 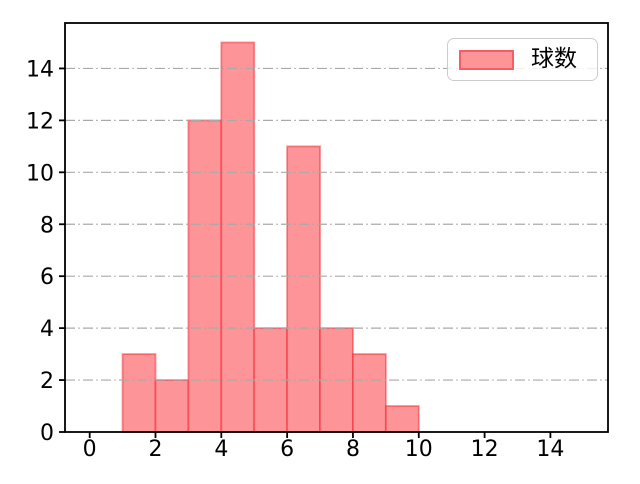 What do you see at coordinates (485, 449) in the screenshot?
I see `x-tick-label: 12` at bounding box center [485, 449].